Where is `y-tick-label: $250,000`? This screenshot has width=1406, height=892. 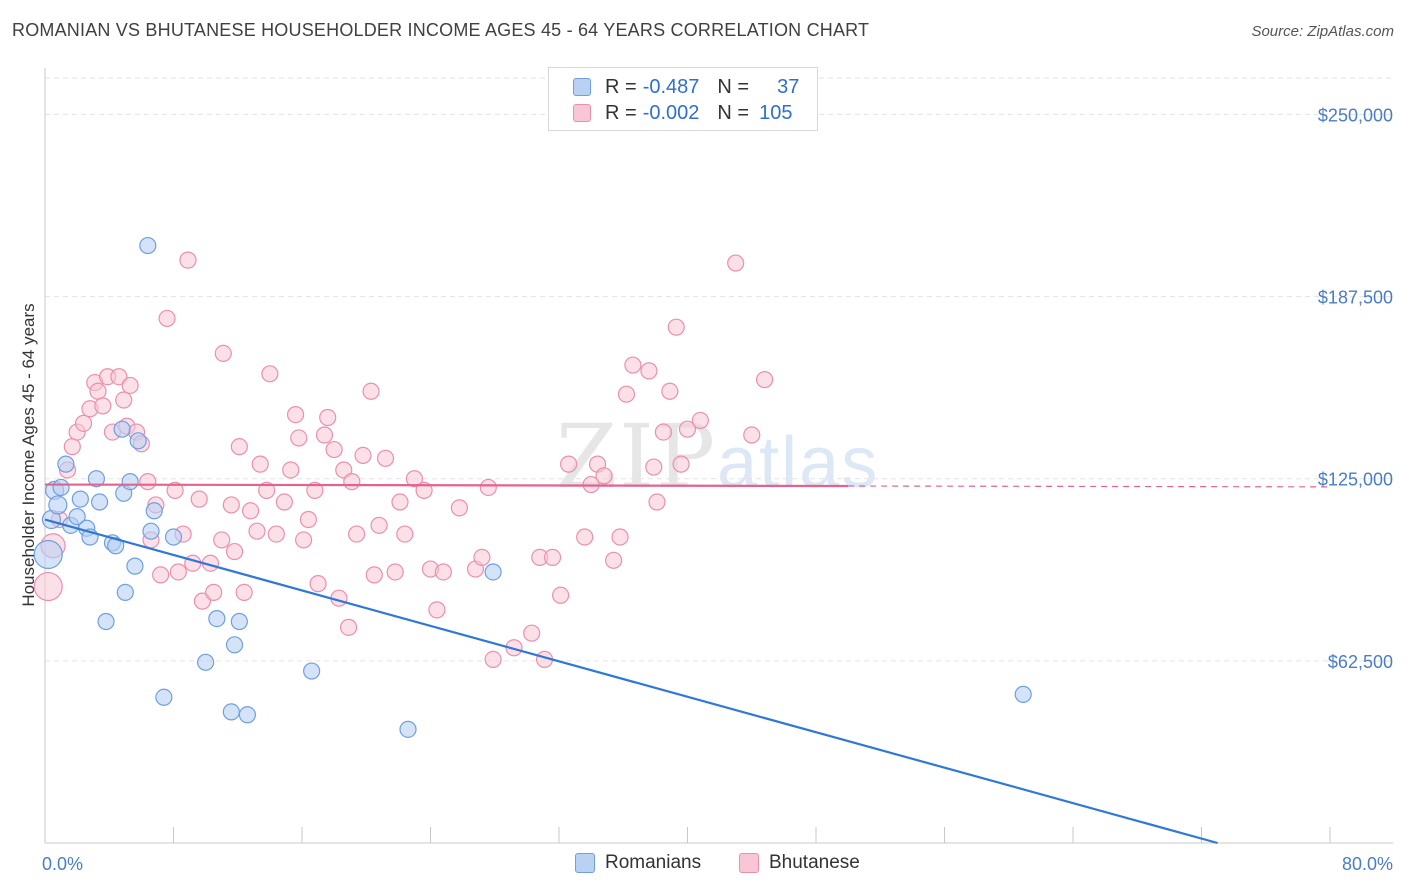 y-tick-label: $250,000 is located at coordinates (1355, 115).